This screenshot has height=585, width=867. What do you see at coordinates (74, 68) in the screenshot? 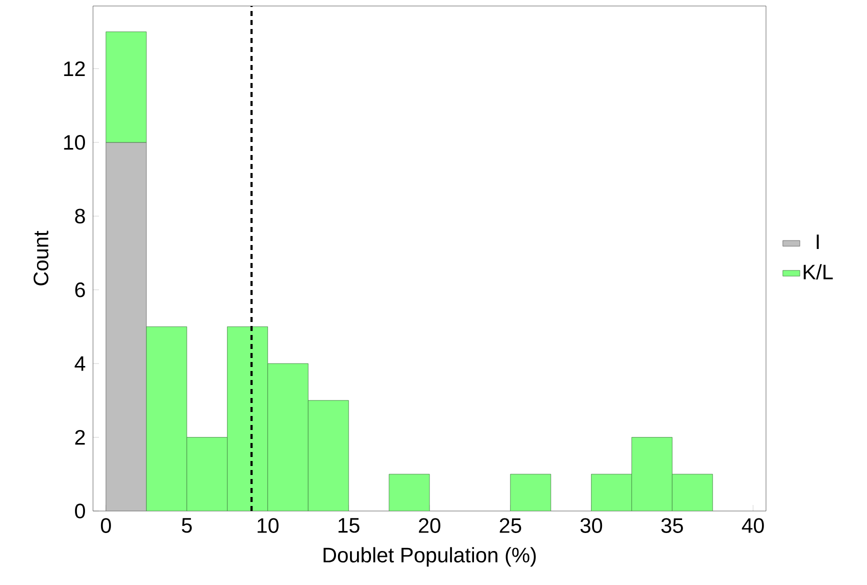
I see `y-tick-label: 12` at bounding box center [74, 68].